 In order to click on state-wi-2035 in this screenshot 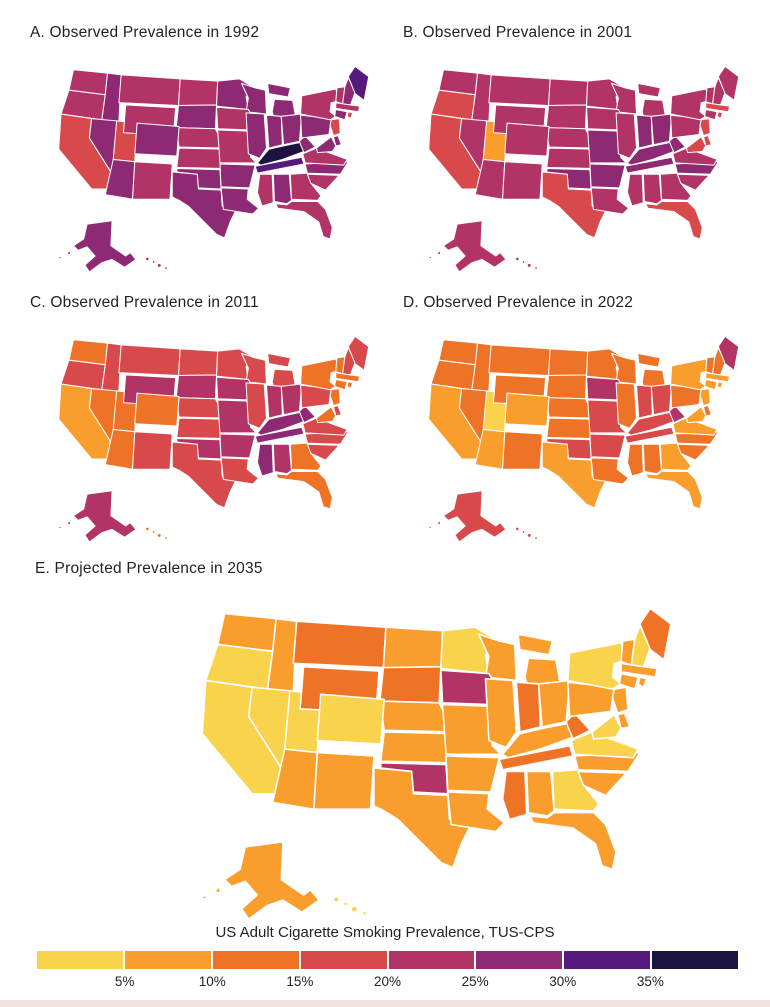, I will do `click(497, 657)`.